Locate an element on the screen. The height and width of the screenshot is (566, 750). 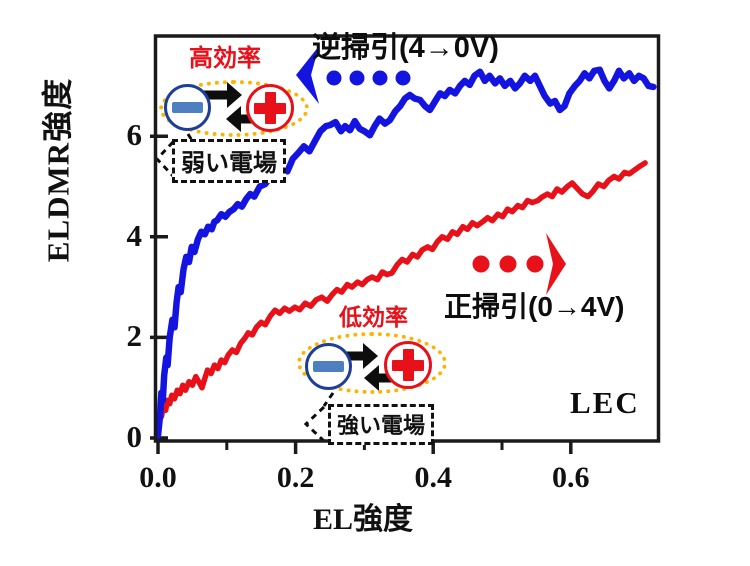
x-axis-label: EL強度 is located at coordinates (363, 519).